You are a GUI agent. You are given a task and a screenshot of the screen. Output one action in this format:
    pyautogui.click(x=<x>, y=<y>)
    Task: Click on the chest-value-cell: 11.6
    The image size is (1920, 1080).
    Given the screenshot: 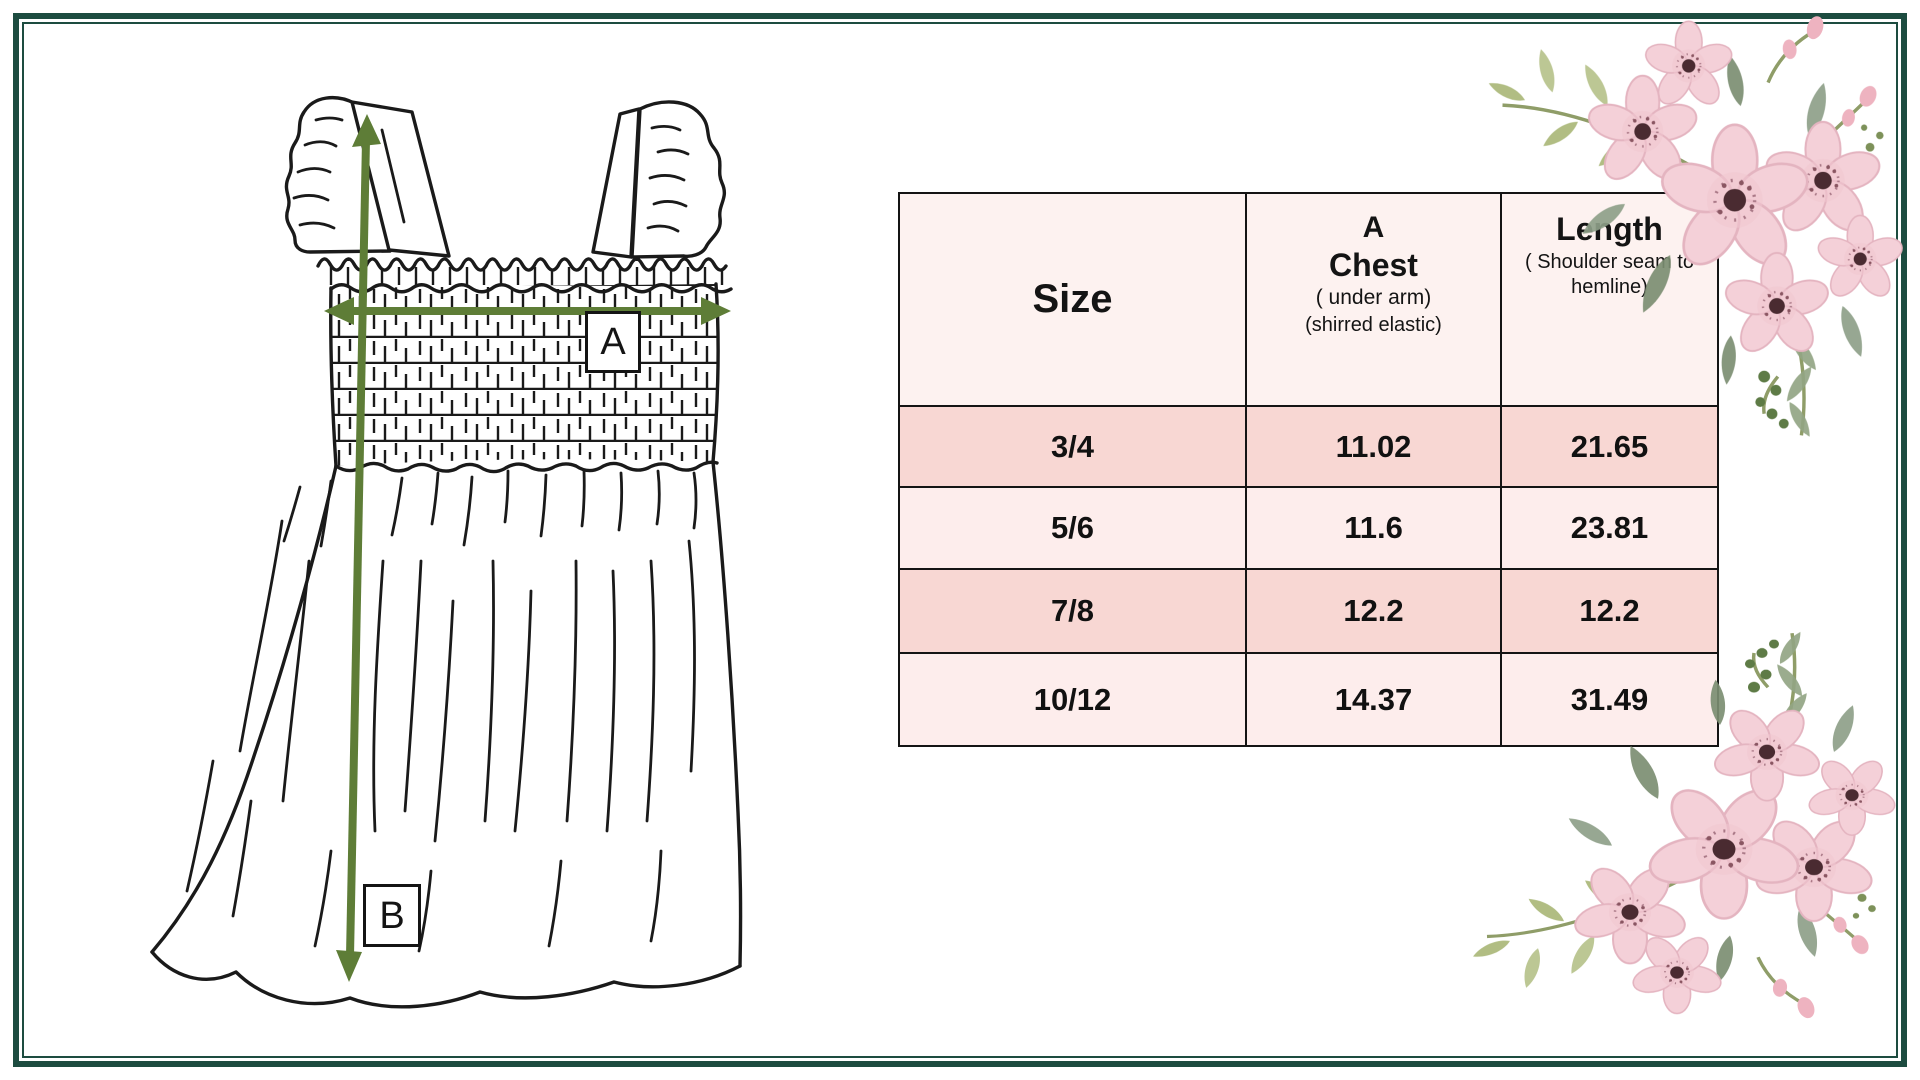 What is the action you would take?
    pyautogui.click(x=1373, y=528)
    